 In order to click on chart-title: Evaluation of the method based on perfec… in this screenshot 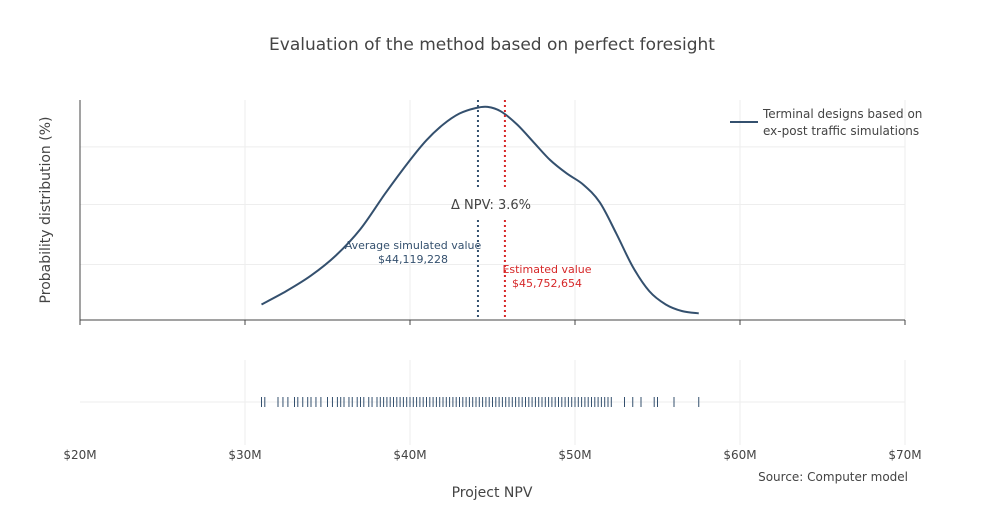, I will do `click(492, 45)`.